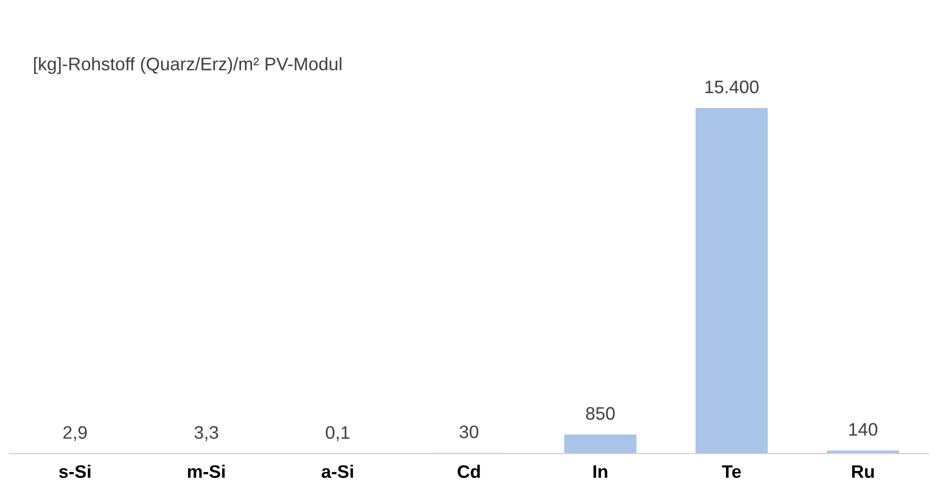 This screenshot has height=504, width=938. What do you see at coordinates (74, 471) in the screenshot?
I see `x-tick-label: s-Si` at bounding box center [74, 471].